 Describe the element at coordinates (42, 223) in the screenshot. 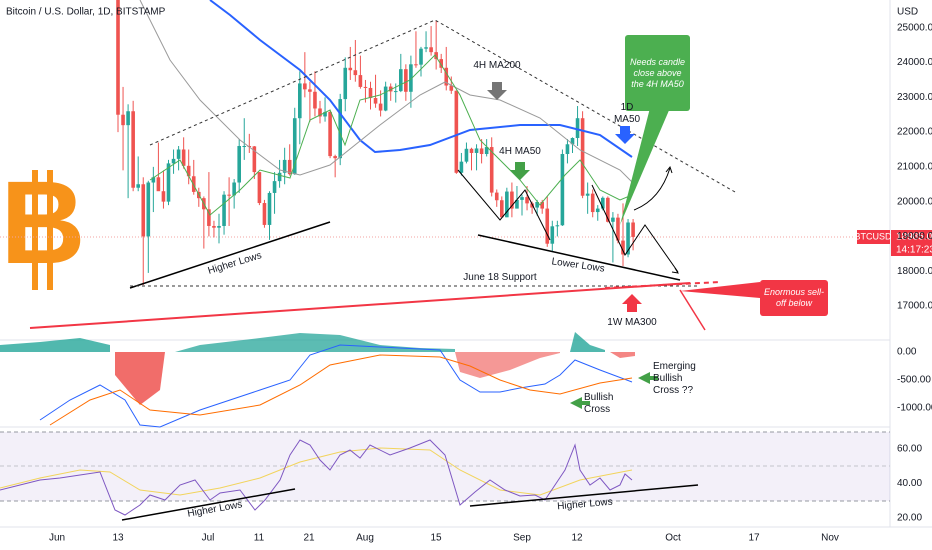

I see `logo: B` at that location.